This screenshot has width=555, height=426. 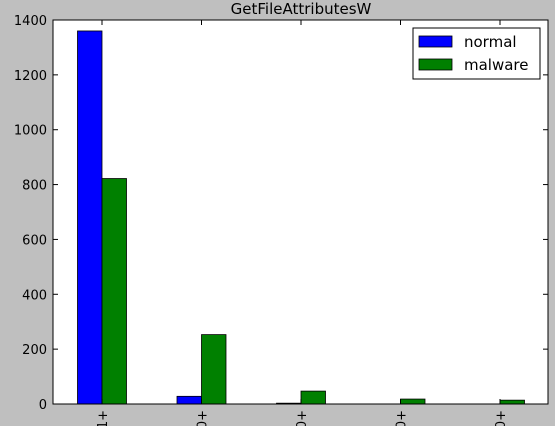 What do you see at coordinates (435, 64) in the screenshot?
I see `legend-swatch-malware` at bounding box center [435, 64].